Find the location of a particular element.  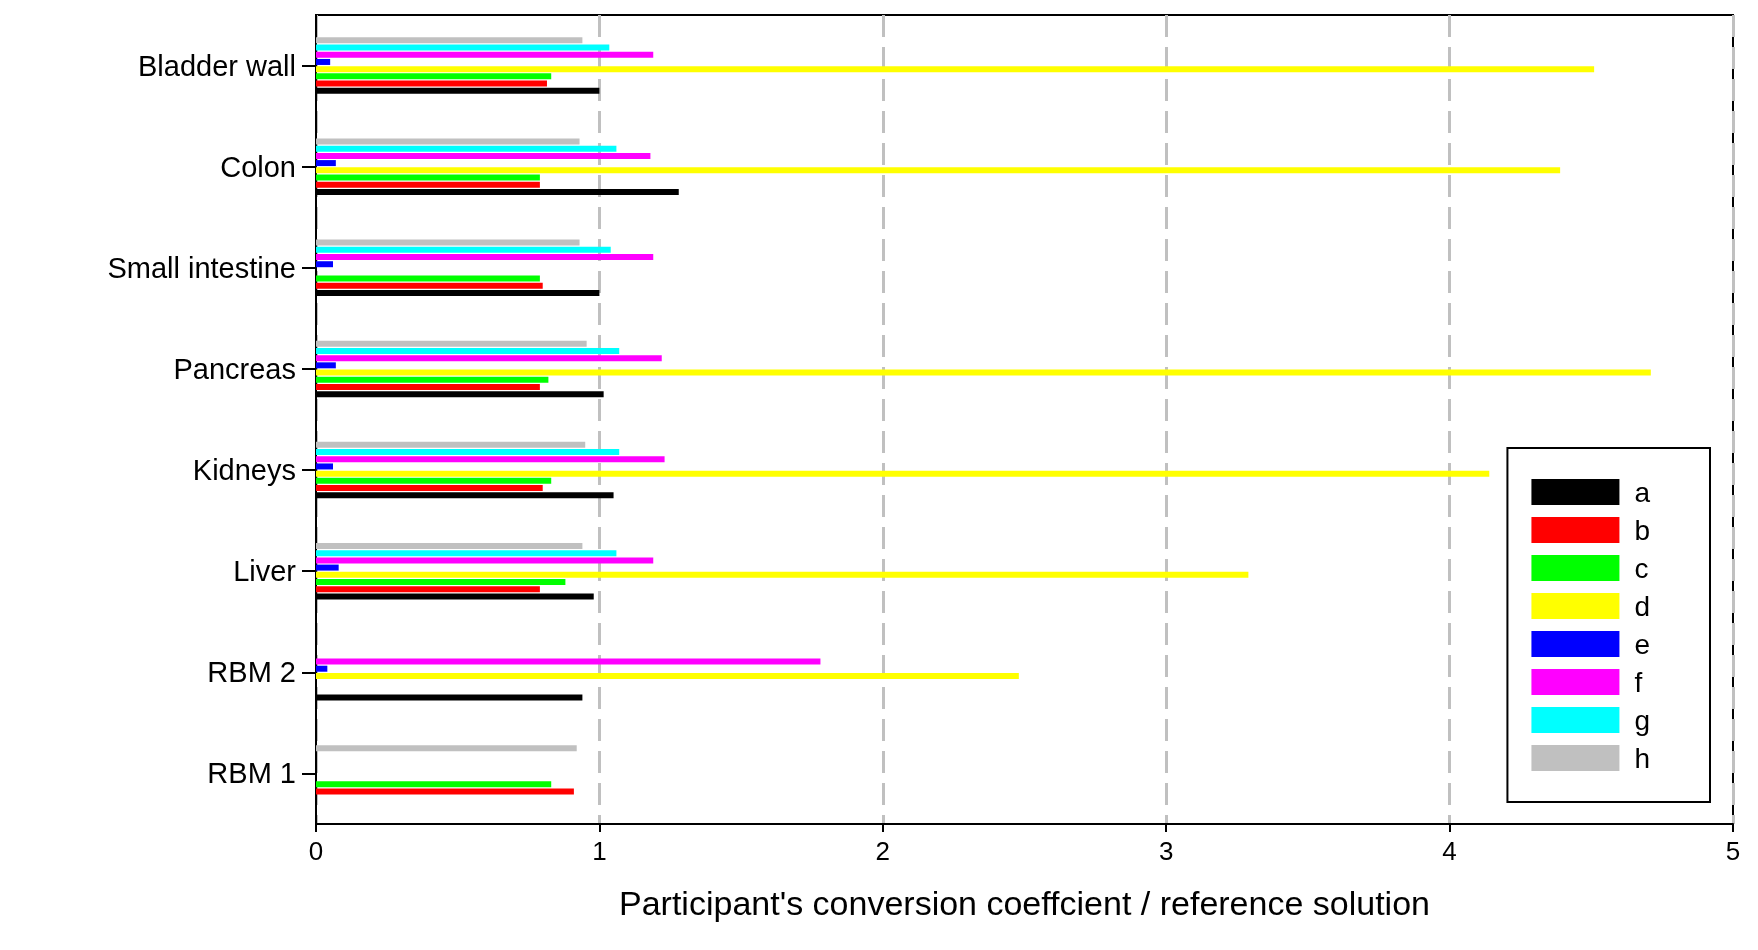

x-tick-label: 0 is located at coordinates (316, 851).